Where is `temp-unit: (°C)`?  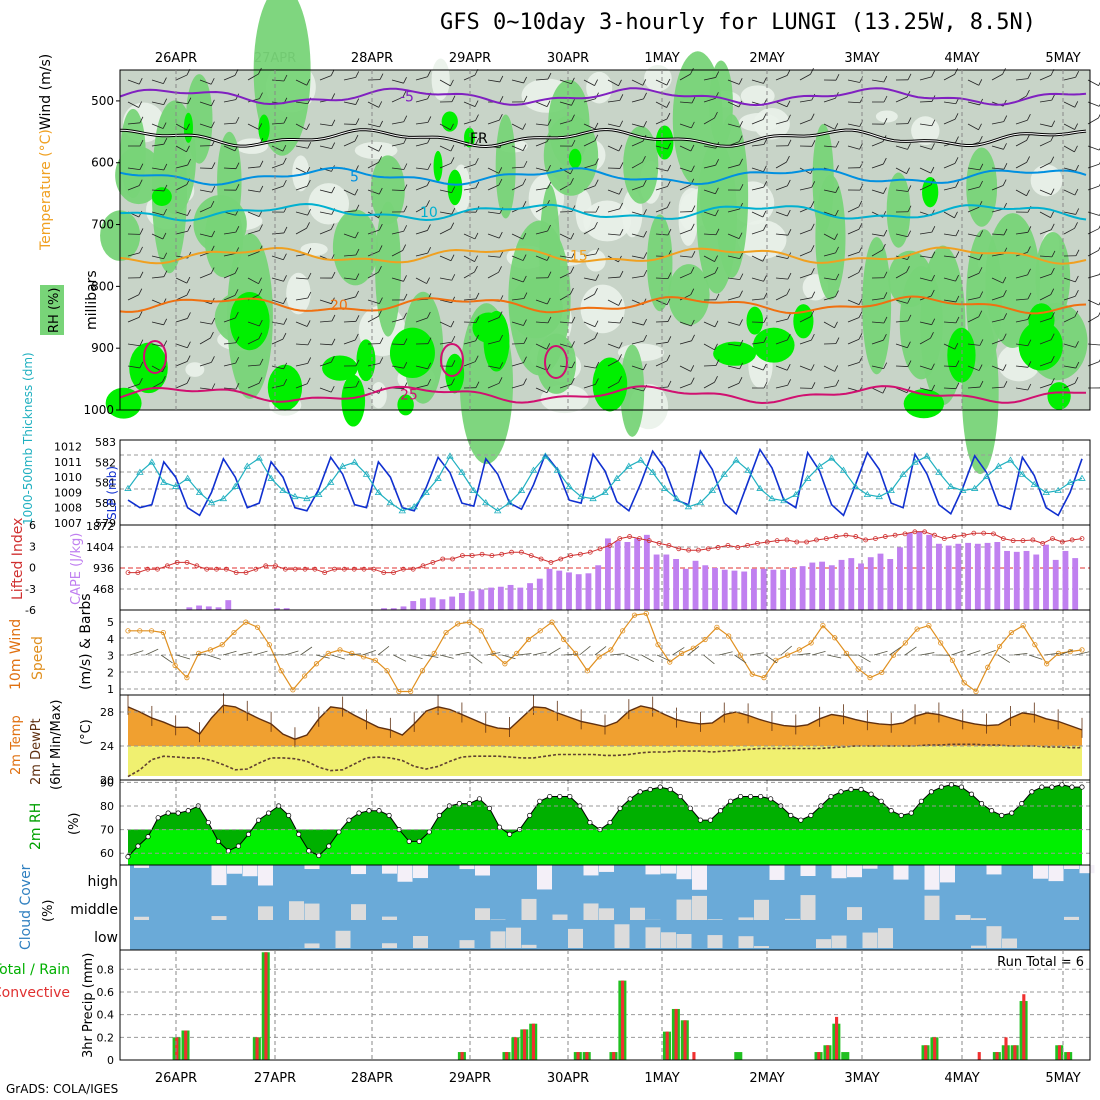 temp-unit: (°C) is located at coordinates (86, 732).